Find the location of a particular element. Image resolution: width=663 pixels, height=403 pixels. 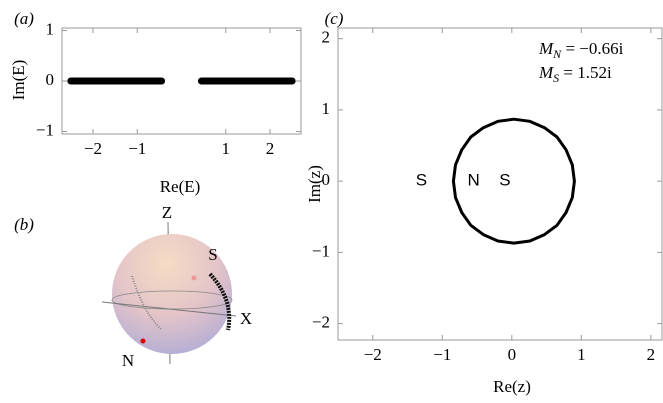

point-s is located at coordinates (194, 278).